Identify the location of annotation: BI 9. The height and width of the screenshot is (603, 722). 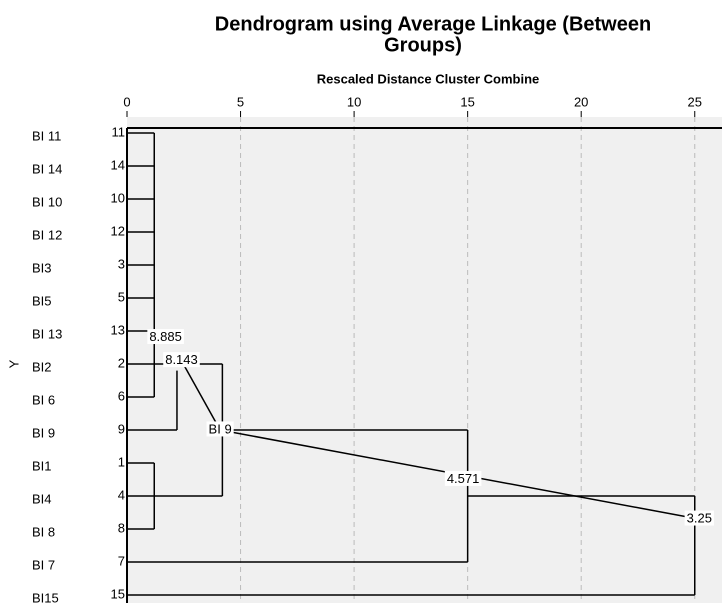
(220, 428).